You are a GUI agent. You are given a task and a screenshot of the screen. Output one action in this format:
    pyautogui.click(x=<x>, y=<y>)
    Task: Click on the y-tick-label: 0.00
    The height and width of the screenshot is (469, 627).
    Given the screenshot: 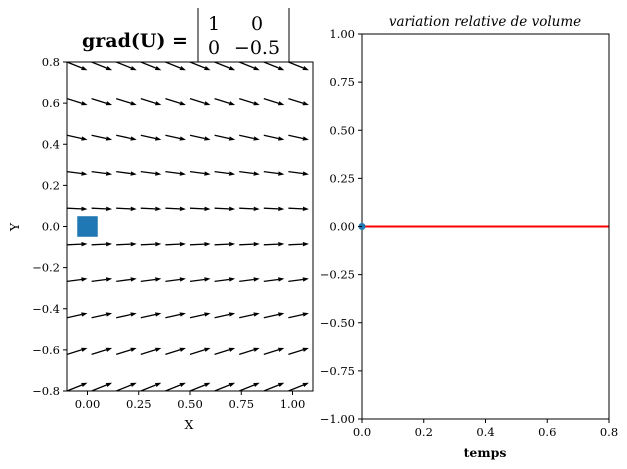 What is the action you would take?
    pyautogui.click(x=342, y=227)
    